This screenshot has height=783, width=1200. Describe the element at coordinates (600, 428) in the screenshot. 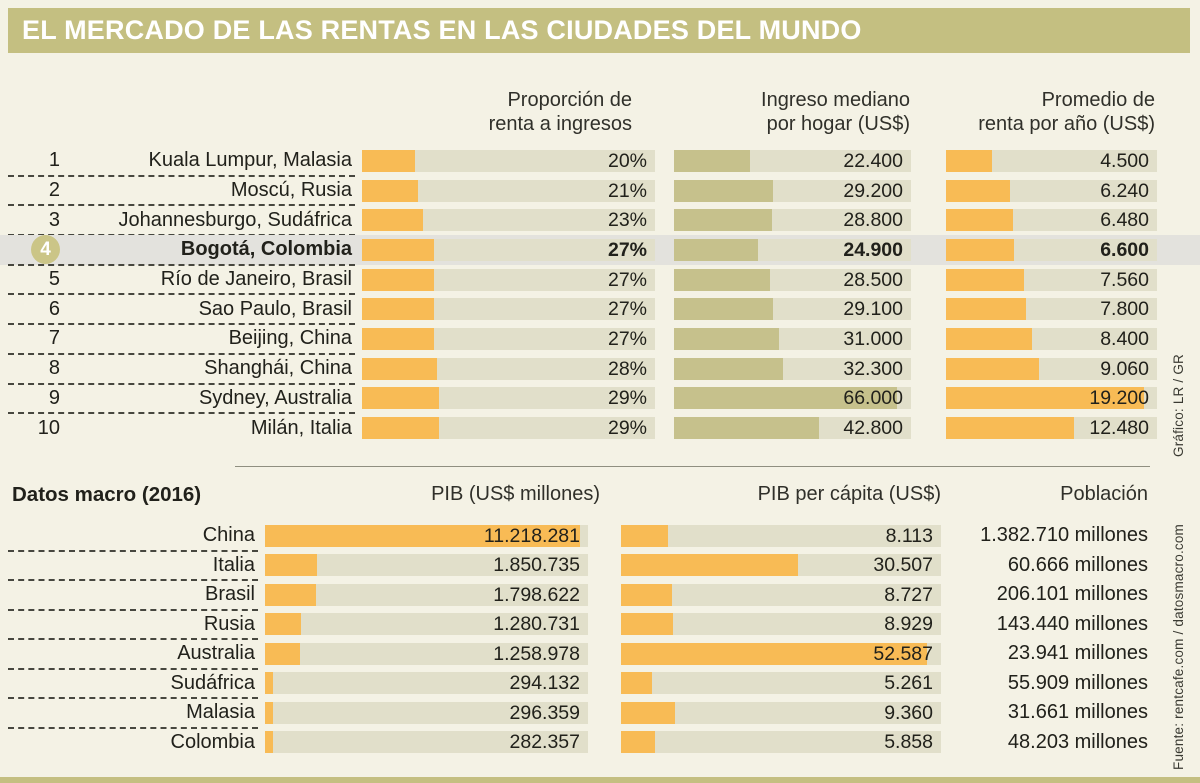

I see `city-row: 10 Milán, Italia 29% 42.800 12.480` at that location.